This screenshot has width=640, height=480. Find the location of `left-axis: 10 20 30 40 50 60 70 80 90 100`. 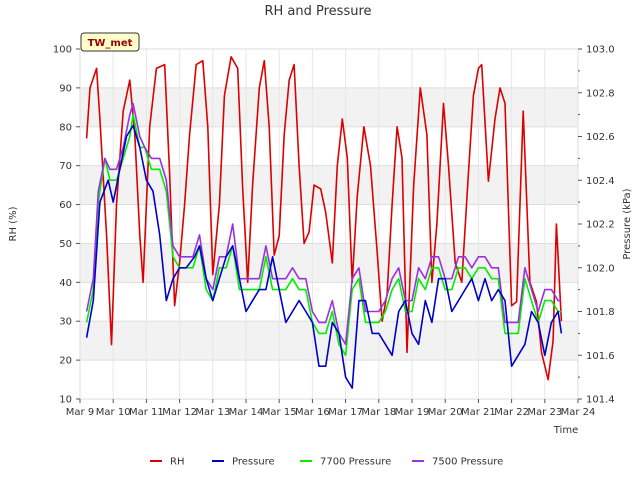

left-axis: 10 20 30 40 50 60 70 80 90 100 is located at coordinates (66, 225).